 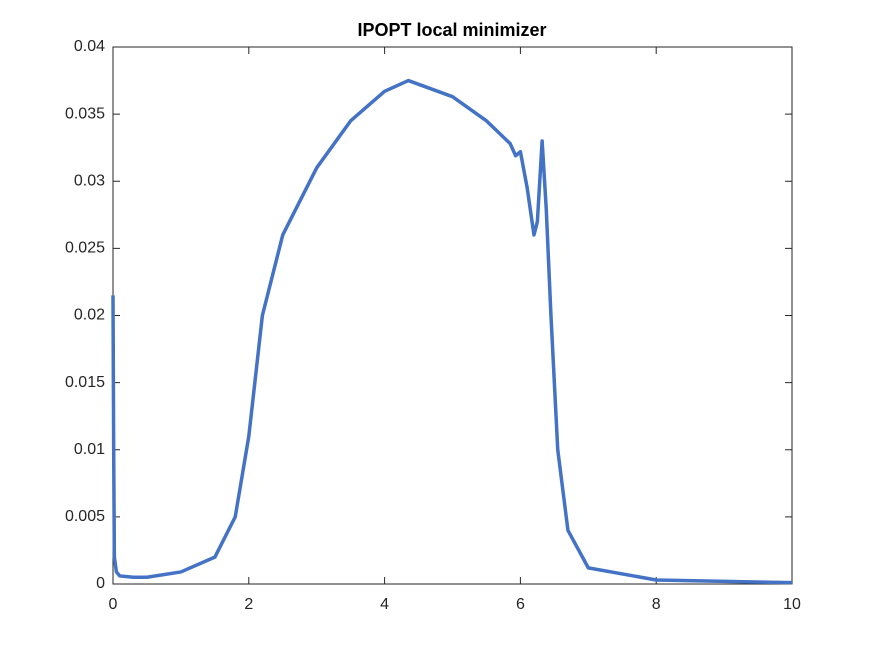 What do you see at coordinates (451, 30) in the screenshot?
I see `chart-title: IPOPT local minimizer` at bounding box center [451, 30].